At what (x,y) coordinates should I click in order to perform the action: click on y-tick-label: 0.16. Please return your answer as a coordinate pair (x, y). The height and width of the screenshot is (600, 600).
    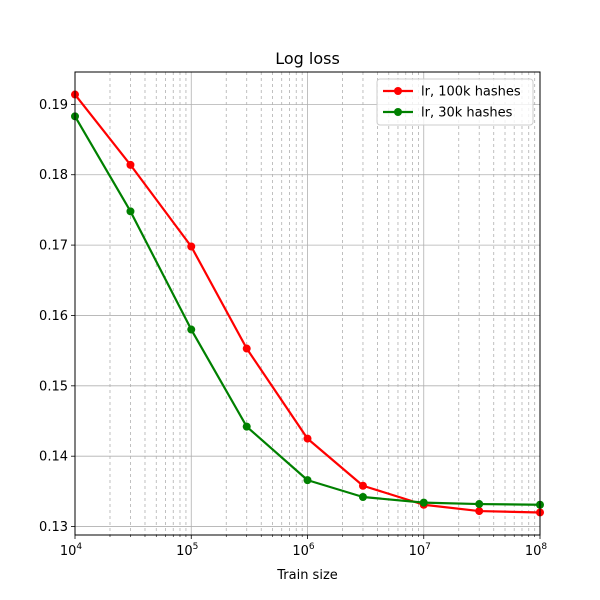
    Looking at the image, I should click on (53, 316).